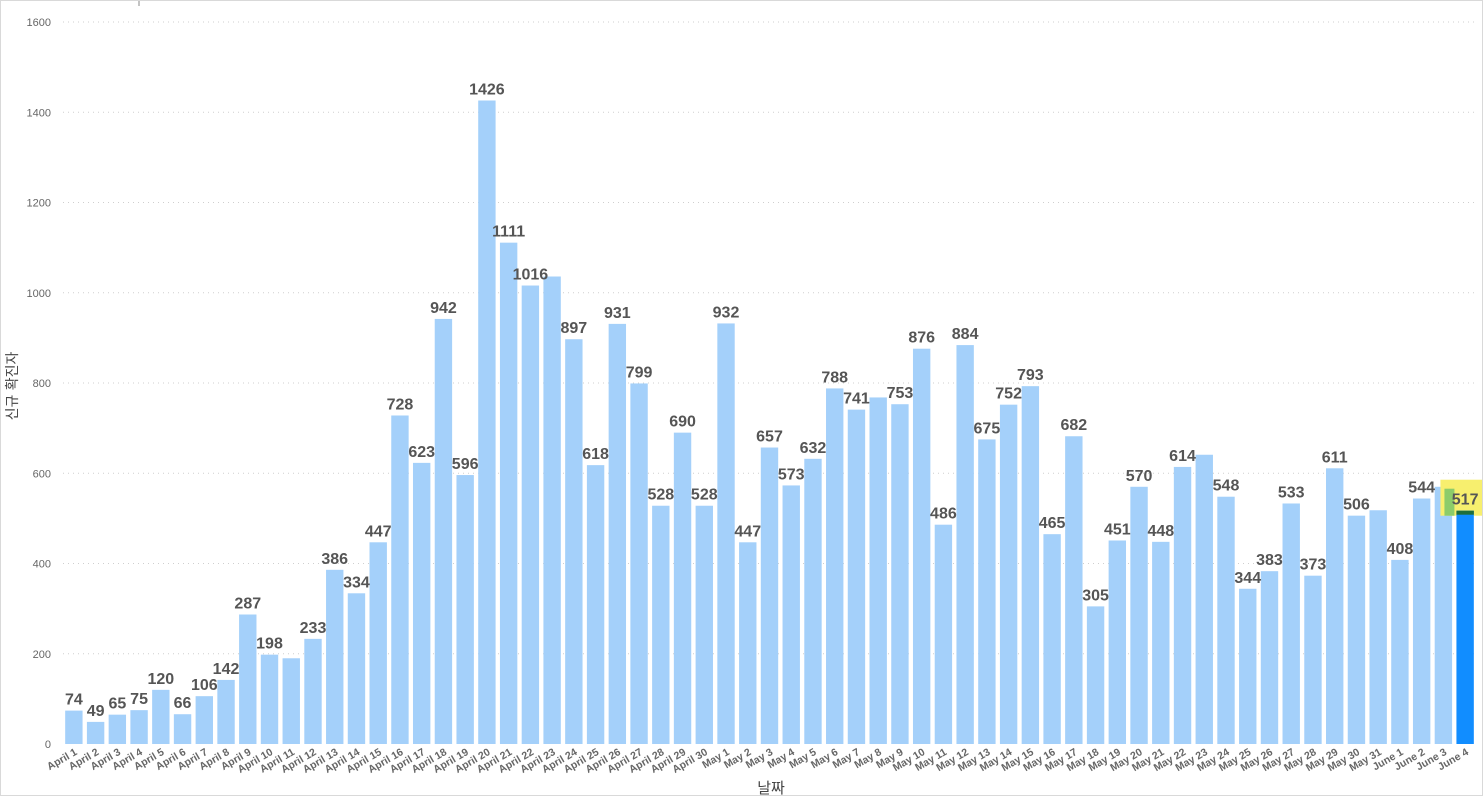 This screenshot has height=796, width=1483. Describe the element at coordinates (856, 399) in the screenshot. I see `data-label: 741` at that location.